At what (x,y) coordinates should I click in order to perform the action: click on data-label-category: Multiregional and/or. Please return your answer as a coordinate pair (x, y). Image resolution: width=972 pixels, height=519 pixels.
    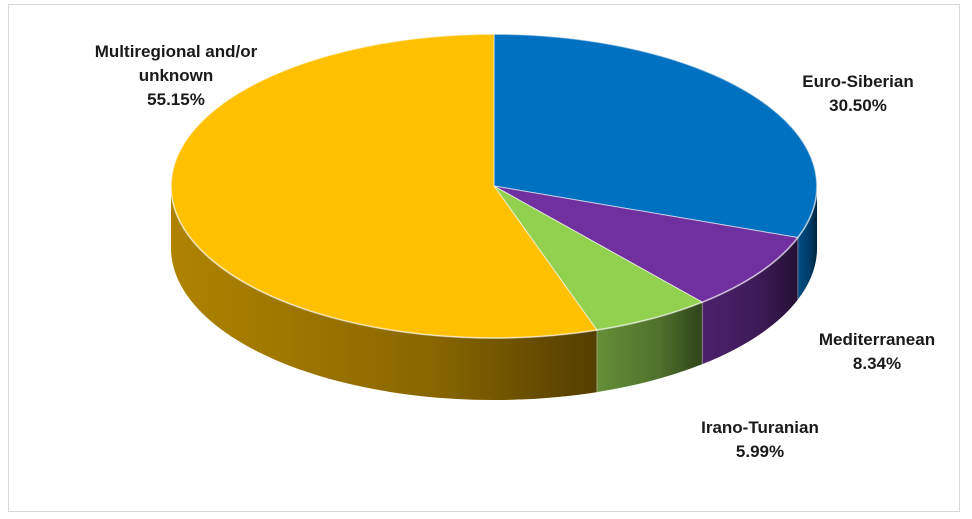
    Looking at the image, I should click on (176, 51).